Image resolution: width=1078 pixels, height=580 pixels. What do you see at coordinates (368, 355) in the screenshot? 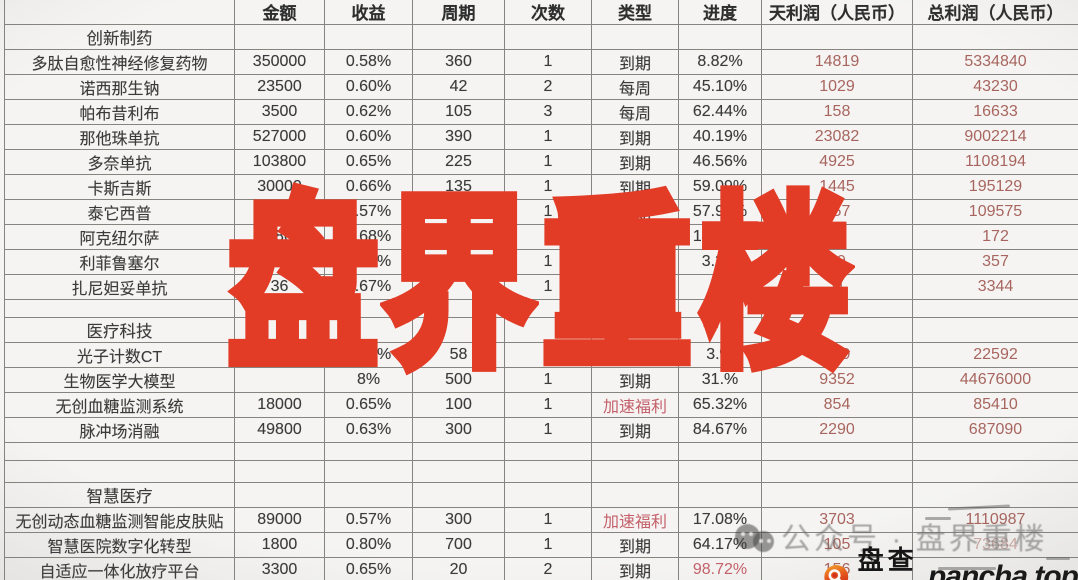
I see `cell-yield: 0.58%` at bounding box center [368, 355].